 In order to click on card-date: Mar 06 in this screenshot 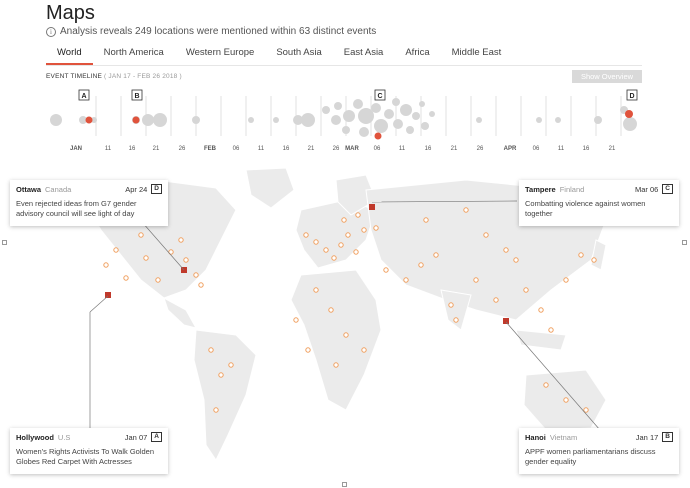, I will do `click(646, 189)`.